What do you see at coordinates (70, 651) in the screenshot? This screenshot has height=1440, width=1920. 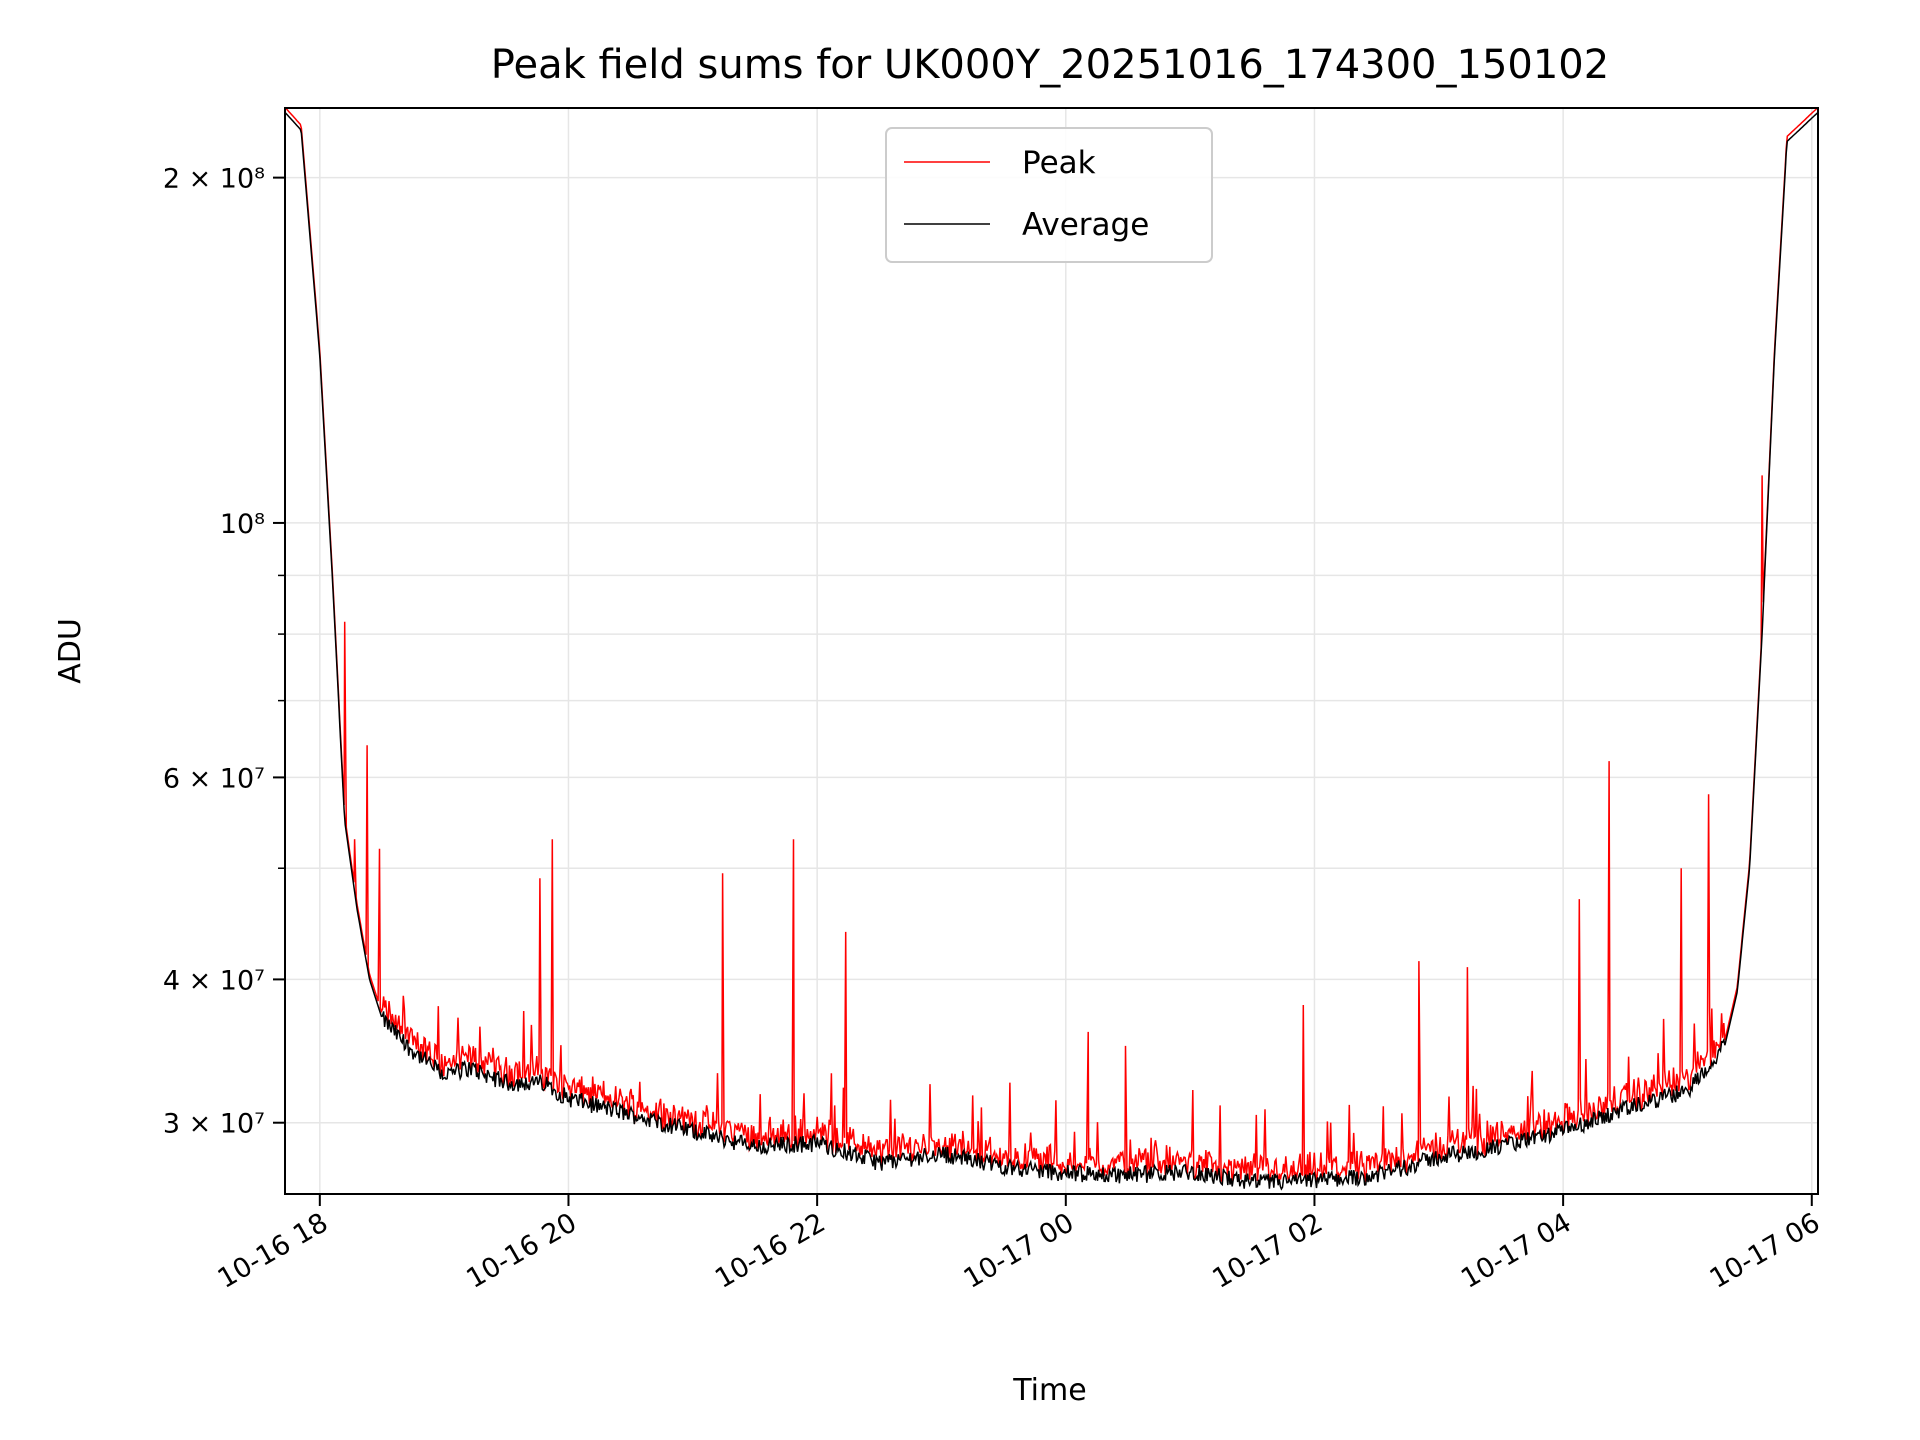 I see `y-axis-title: ADU` at bounding box center [70, 651].